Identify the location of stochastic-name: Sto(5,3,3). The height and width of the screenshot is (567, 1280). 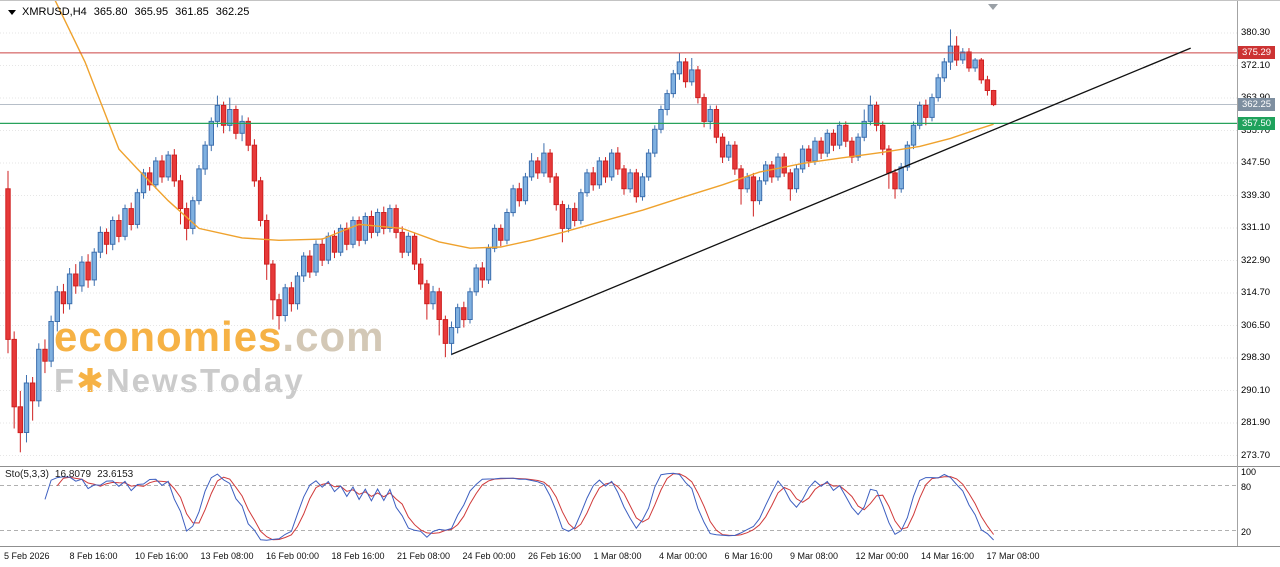
(27, 474).